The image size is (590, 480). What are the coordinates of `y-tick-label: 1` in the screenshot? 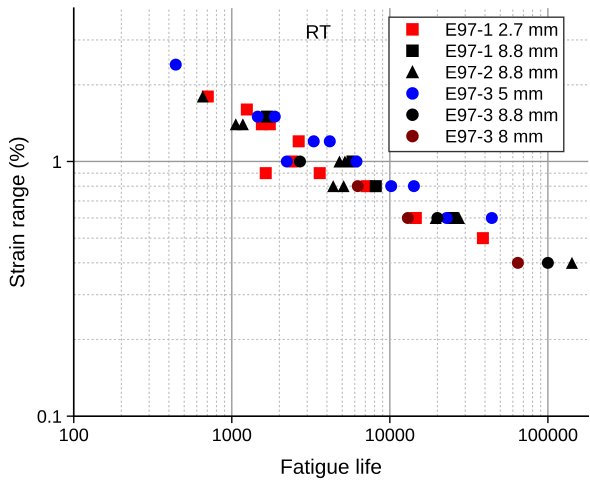 It's located at (57, 162).